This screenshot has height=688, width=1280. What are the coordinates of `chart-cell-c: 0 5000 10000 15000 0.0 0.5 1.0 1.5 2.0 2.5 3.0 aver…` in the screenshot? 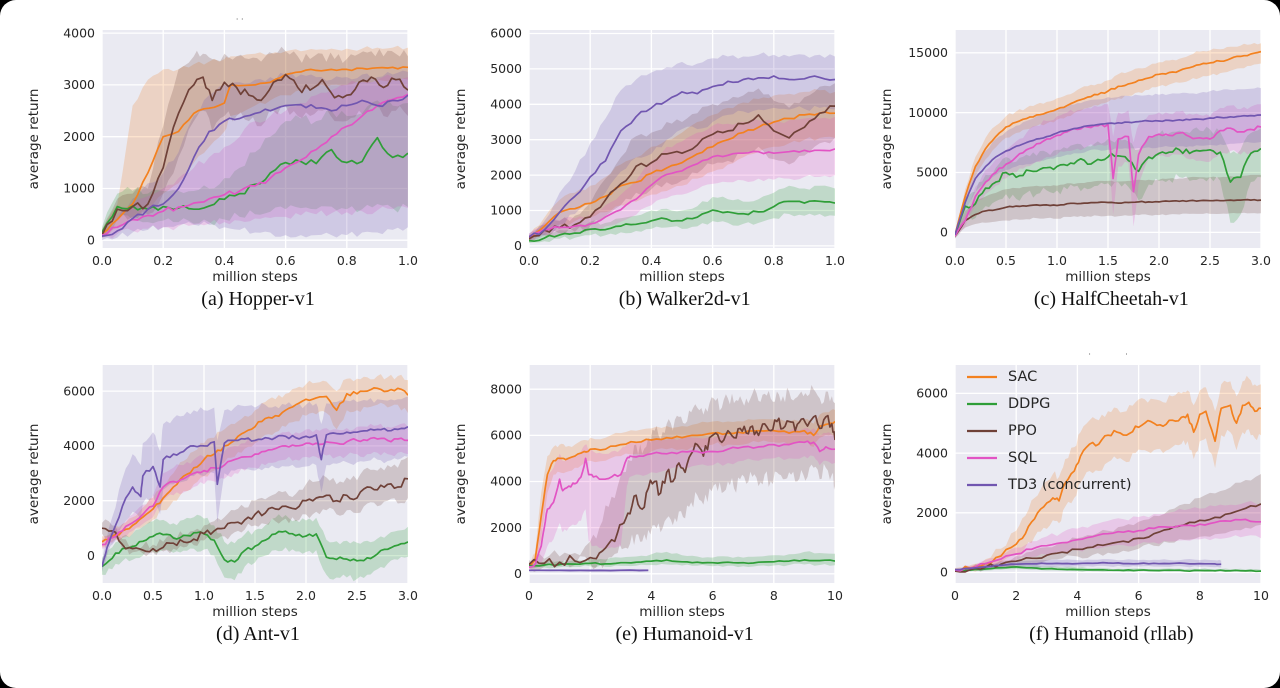 It's located at (1068, 158).